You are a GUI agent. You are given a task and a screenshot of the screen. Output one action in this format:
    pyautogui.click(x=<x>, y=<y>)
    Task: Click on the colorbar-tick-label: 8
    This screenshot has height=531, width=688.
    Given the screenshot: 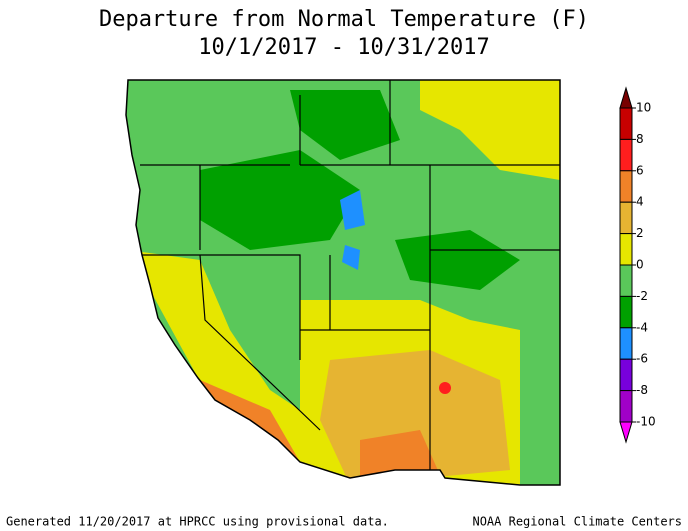 What is the action you would take?
    pyautogui.click(x=640, y=139)
    